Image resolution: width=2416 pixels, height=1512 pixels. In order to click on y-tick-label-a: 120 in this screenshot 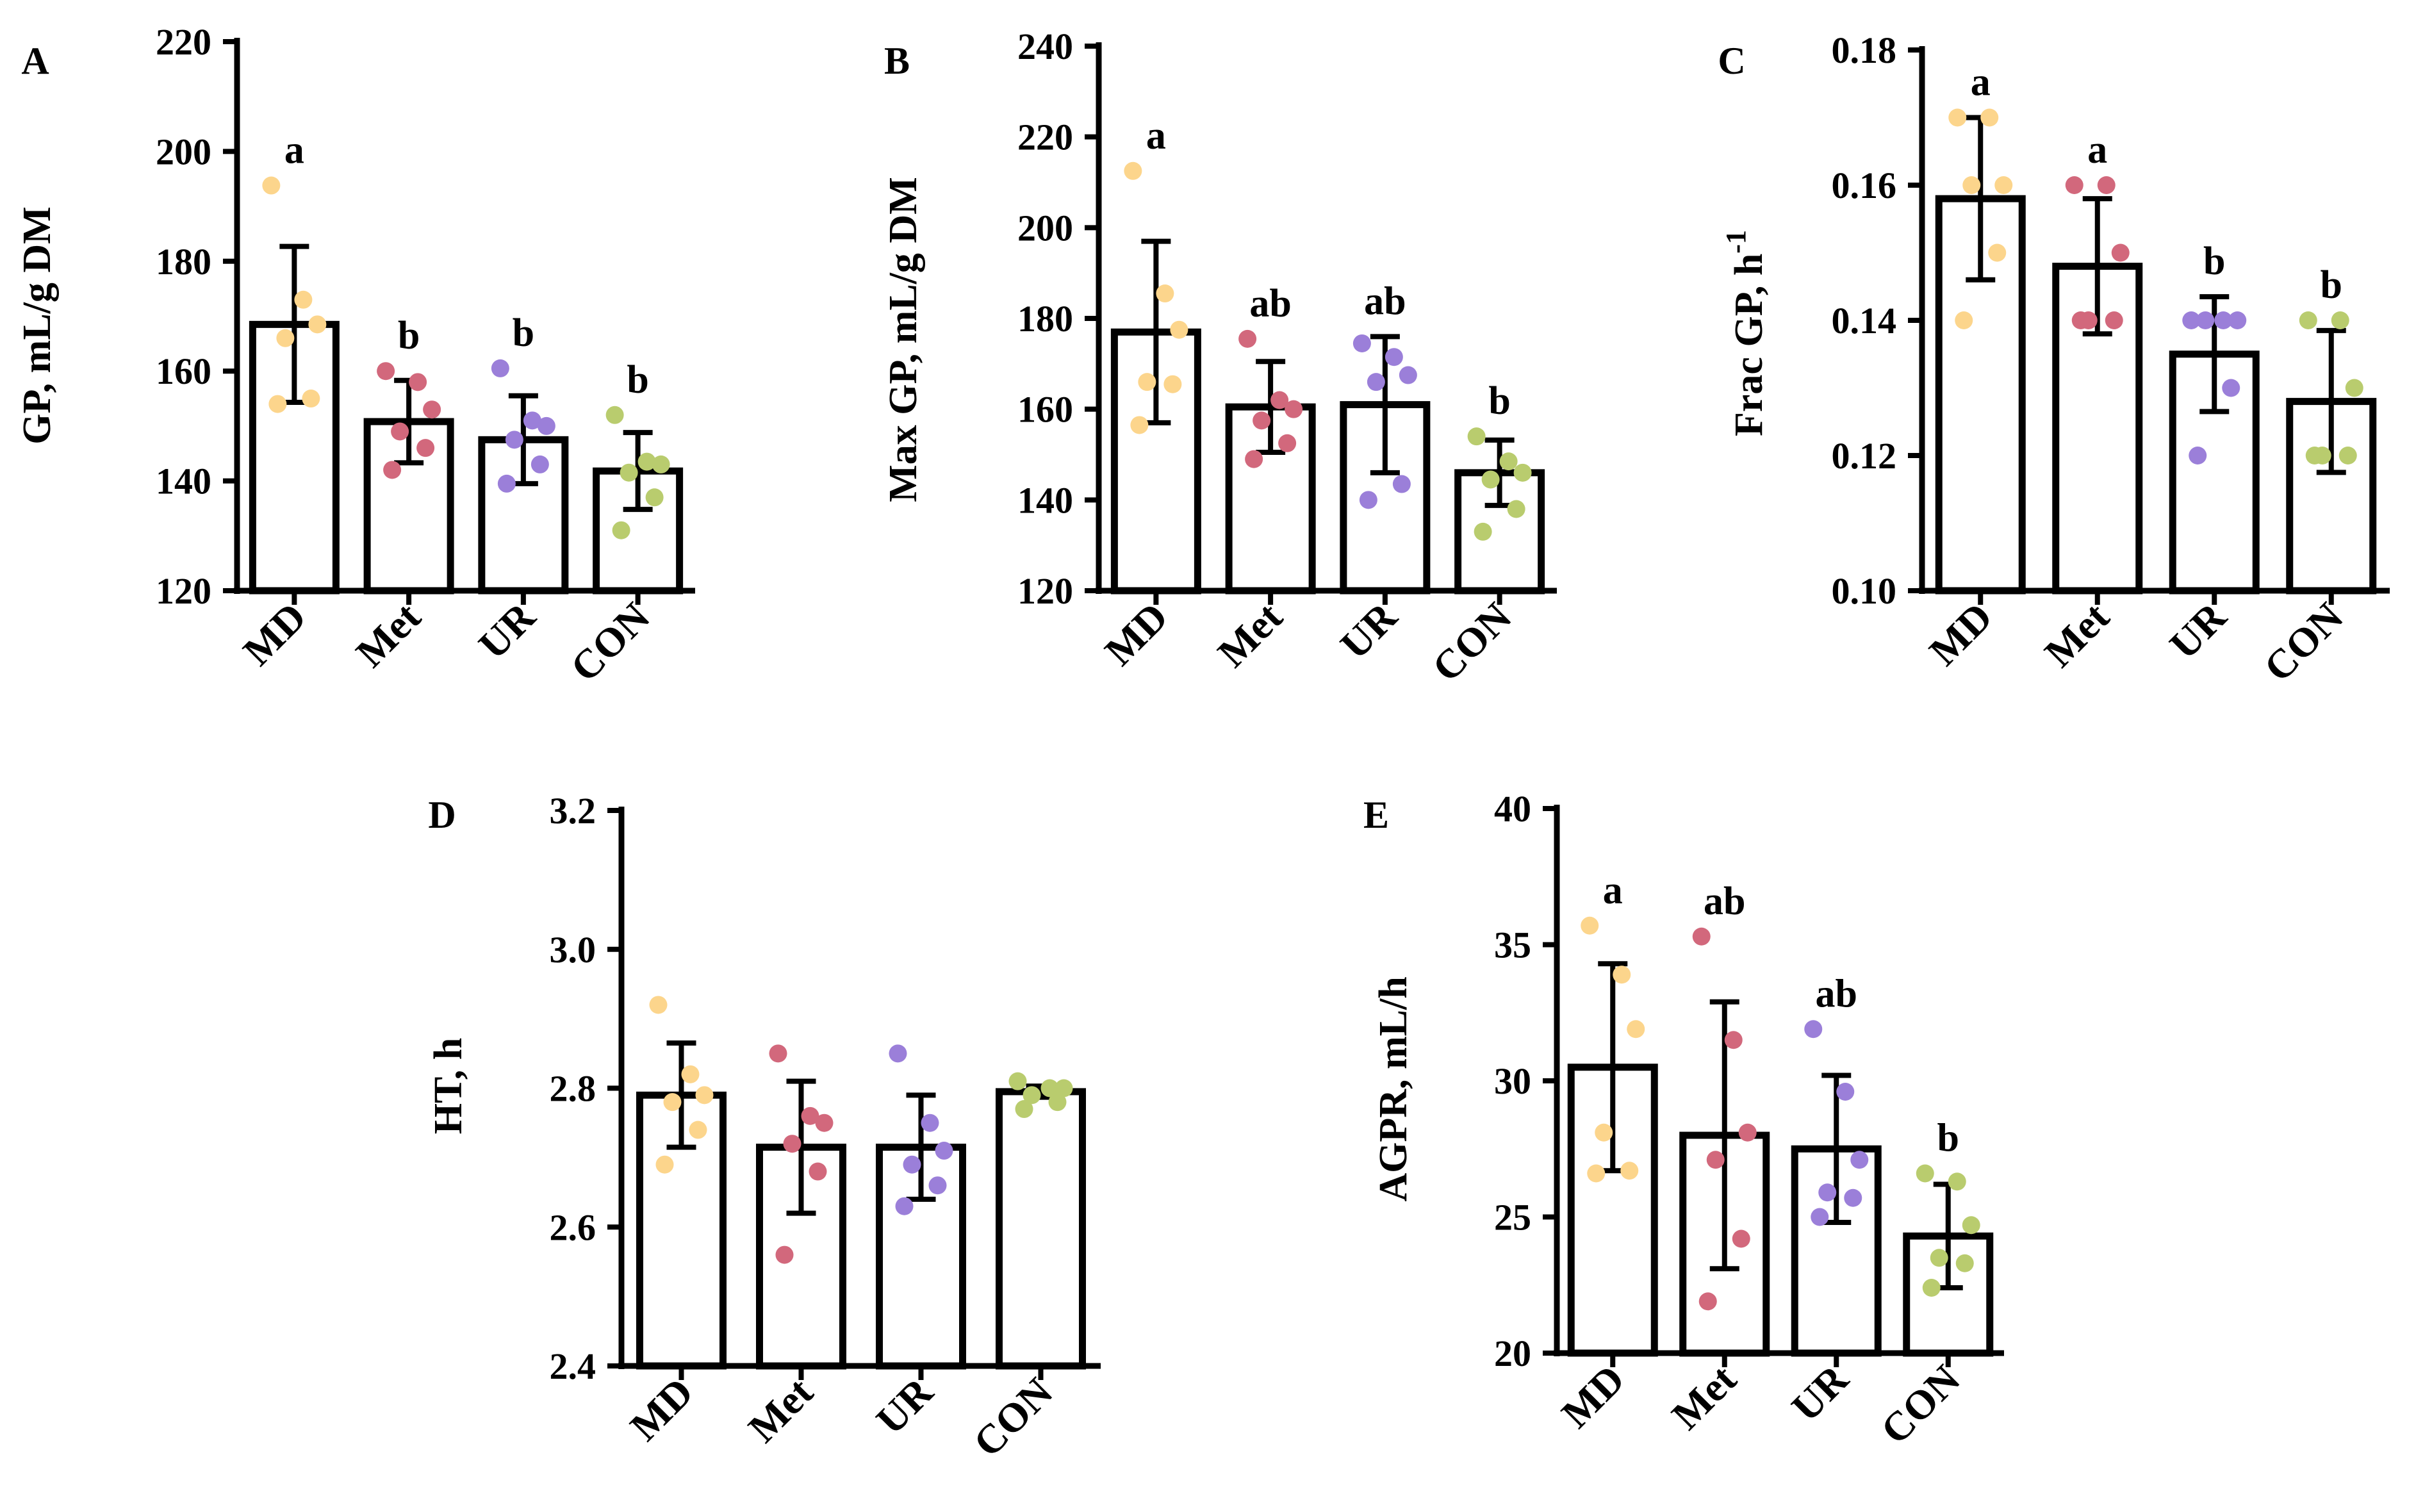, I will do `click(184, 591)`.